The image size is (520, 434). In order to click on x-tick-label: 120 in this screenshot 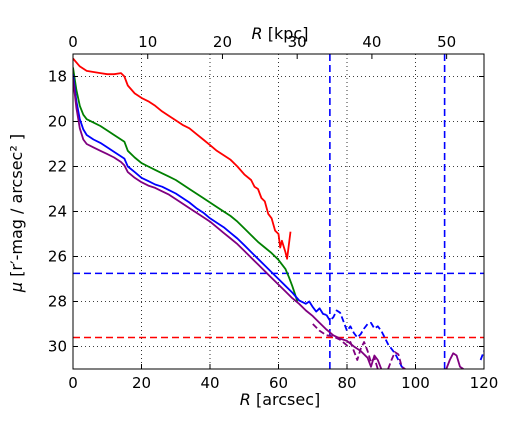, I will do `click(484, 383)`.